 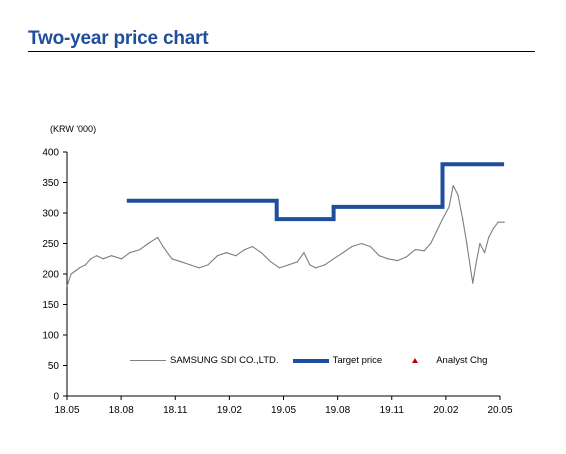 What do you see at coordinates (50, 183) in the screenshot?
I see `y-tick-label: 350` at bounding box center [50, 183].